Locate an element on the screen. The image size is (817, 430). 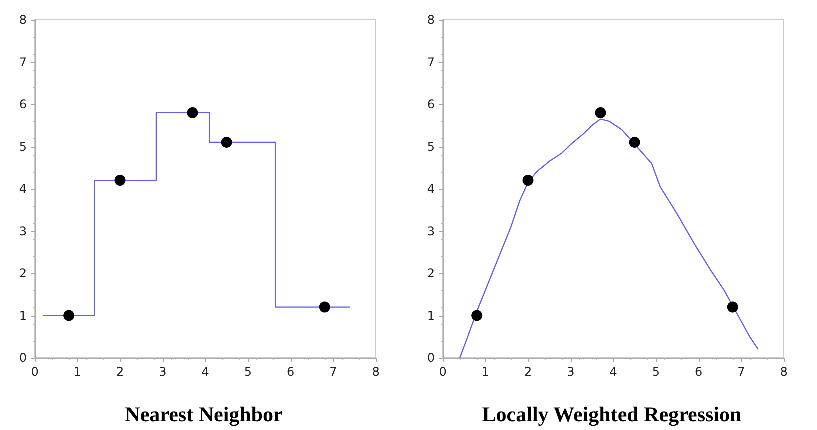
text: Locally Weighted Regression is located at coordinates (612, 414).